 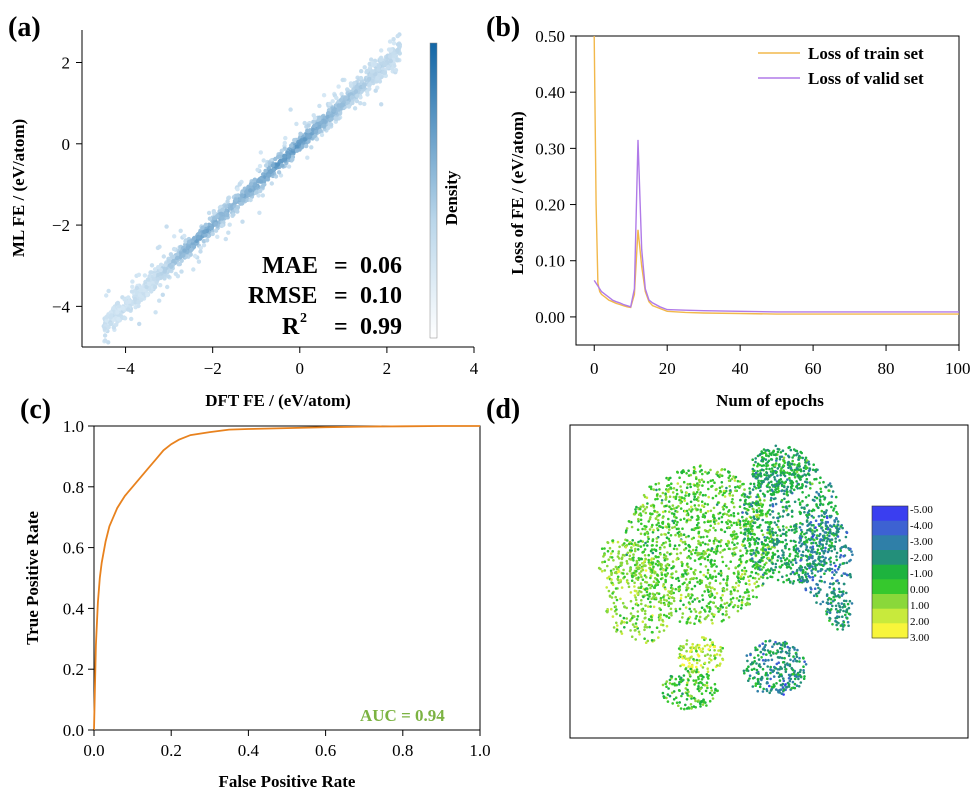 What do you see at coordinates (32, 578) in the screenshot?
I see `y-axis-title: True Positive Rate` at bounding box center [32, 578].